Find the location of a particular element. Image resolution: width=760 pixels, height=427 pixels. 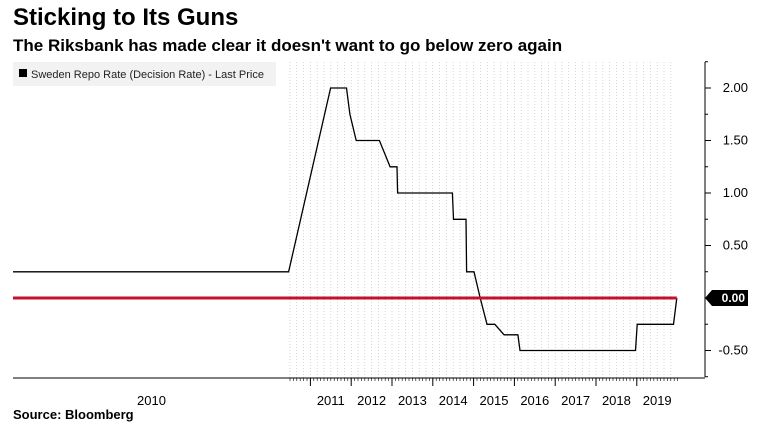

legend-swatch is located at coordinates (23, 73).